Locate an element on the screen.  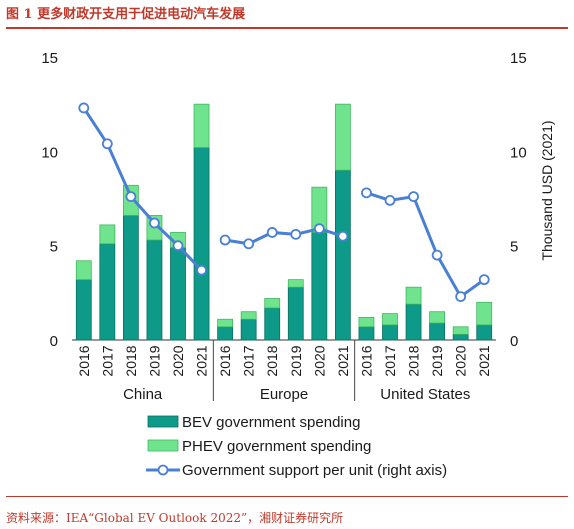
y-right-axis-label: Thousand USD (2021) is located at coordinates (547, 190).